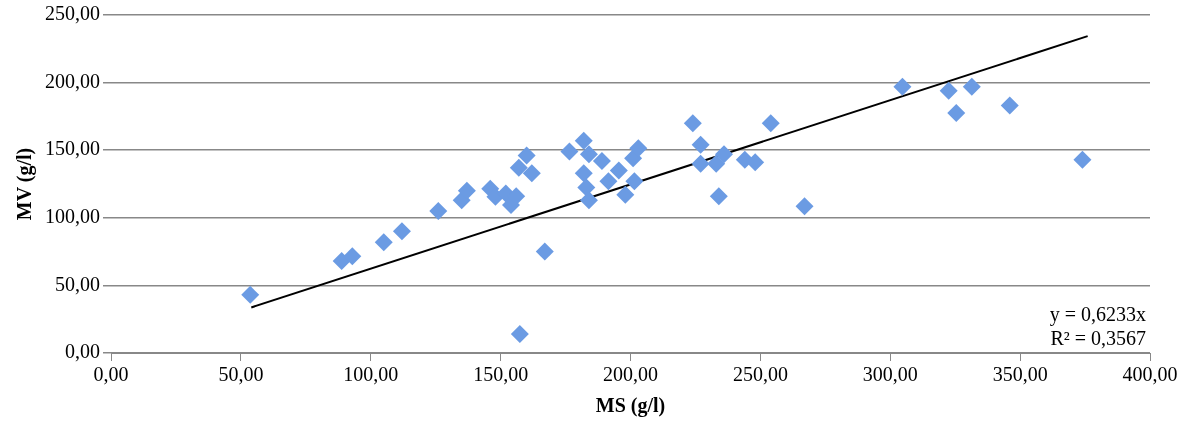  What do you see at coordinates (890, 374) in the screenshot?
I see `x-tick-label: 300,00` at bounding box center [890, 374].